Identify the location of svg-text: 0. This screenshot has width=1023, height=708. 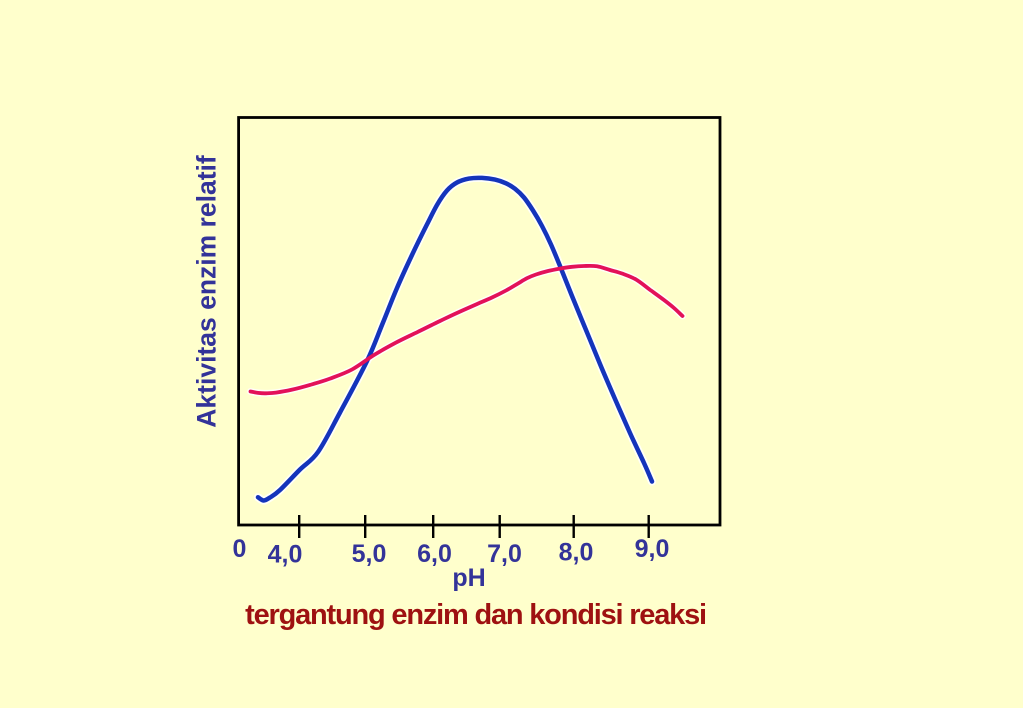
(240, 549).